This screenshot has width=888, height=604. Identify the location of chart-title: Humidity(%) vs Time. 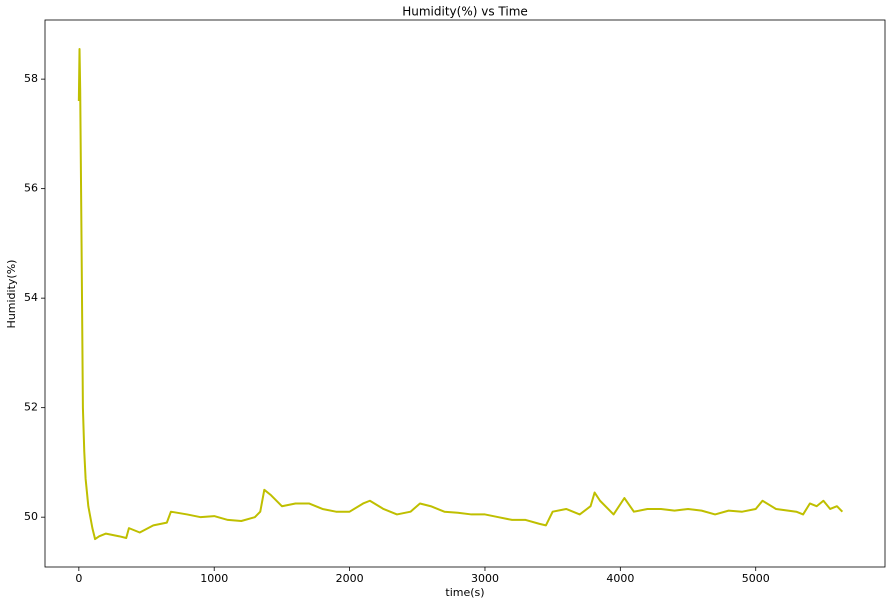
(465, 12).